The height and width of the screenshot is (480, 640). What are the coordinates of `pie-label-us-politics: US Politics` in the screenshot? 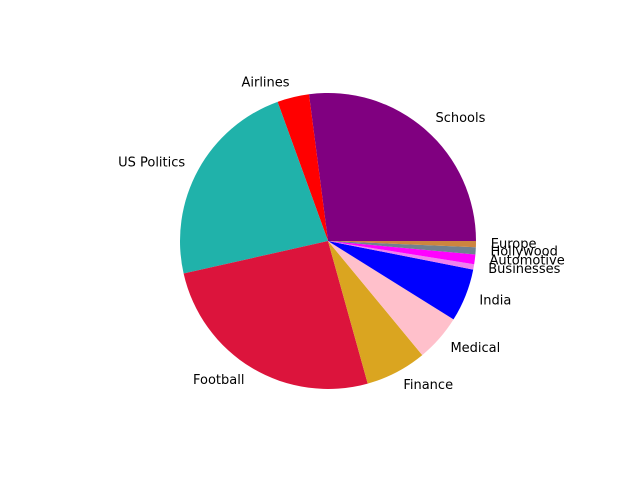 It's located at (151, 162).